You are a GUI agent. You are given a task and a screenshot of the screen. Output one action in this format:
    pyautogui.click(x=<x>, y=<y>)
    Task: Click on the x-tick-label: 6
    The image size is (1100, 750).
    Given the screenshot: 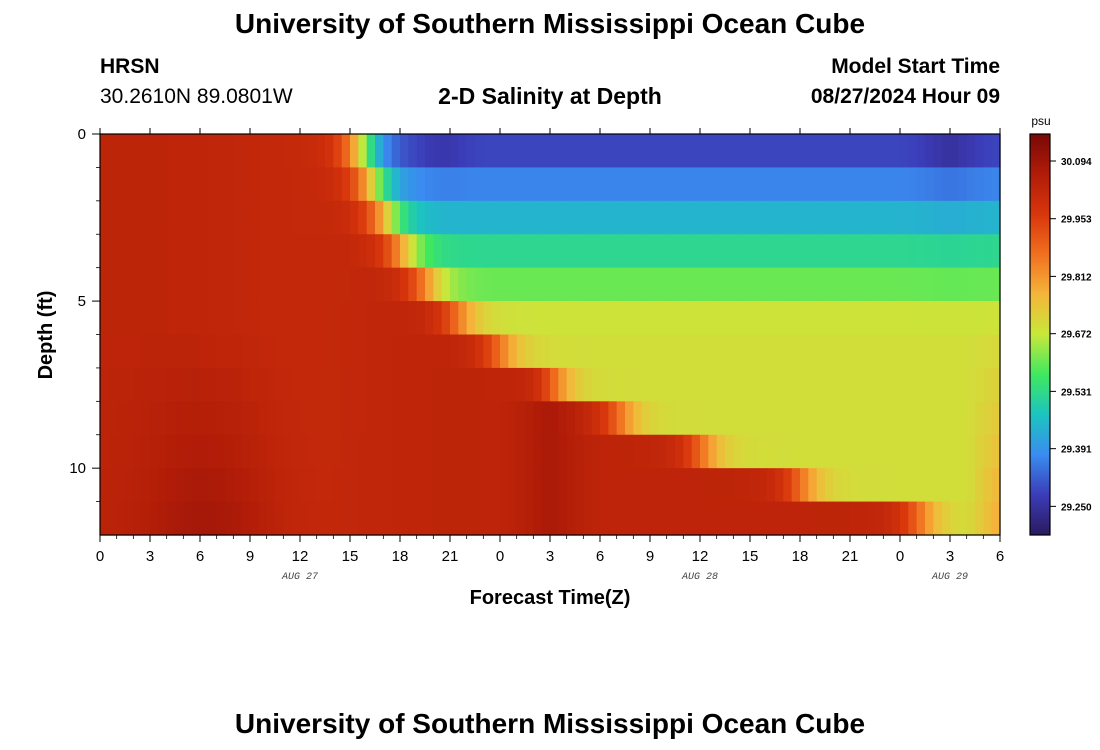 What is the action you would take?
    pyautogui.click(x=1000, y=556)
    